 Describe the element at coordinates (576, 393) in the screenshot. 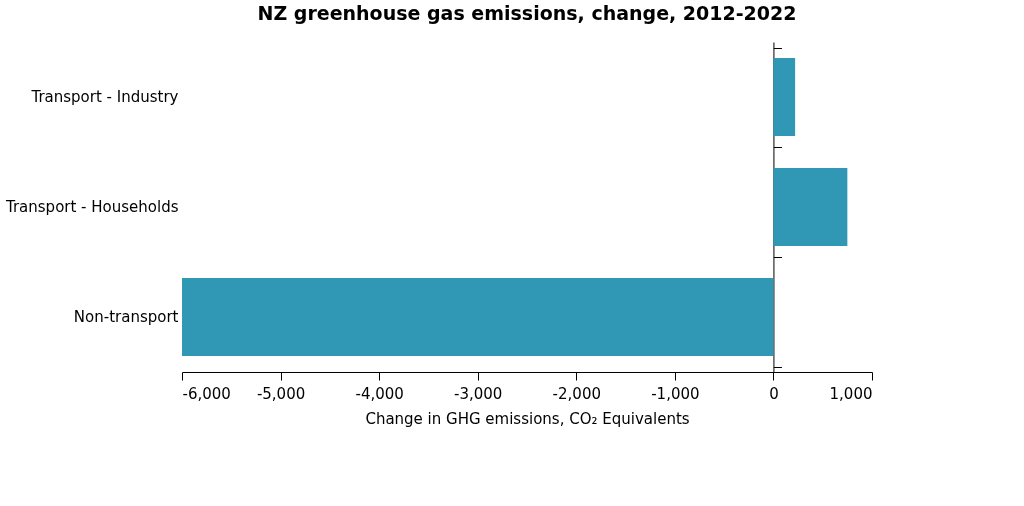

I see `x-tick-label: -2,000` at that location.